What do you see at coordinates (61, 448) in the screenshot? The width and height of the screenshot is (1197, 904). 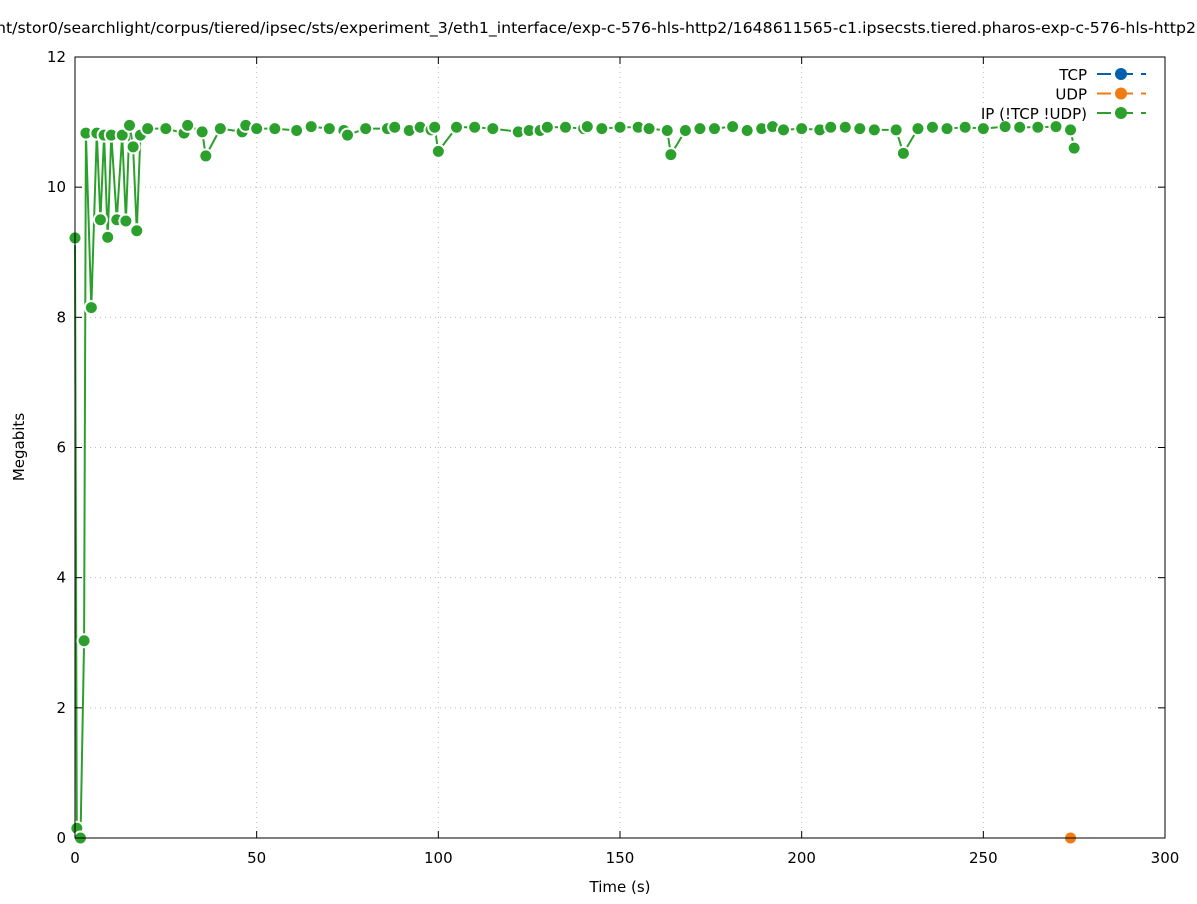 I see `y-tick-label: 6` at bounding box center [61, 448].